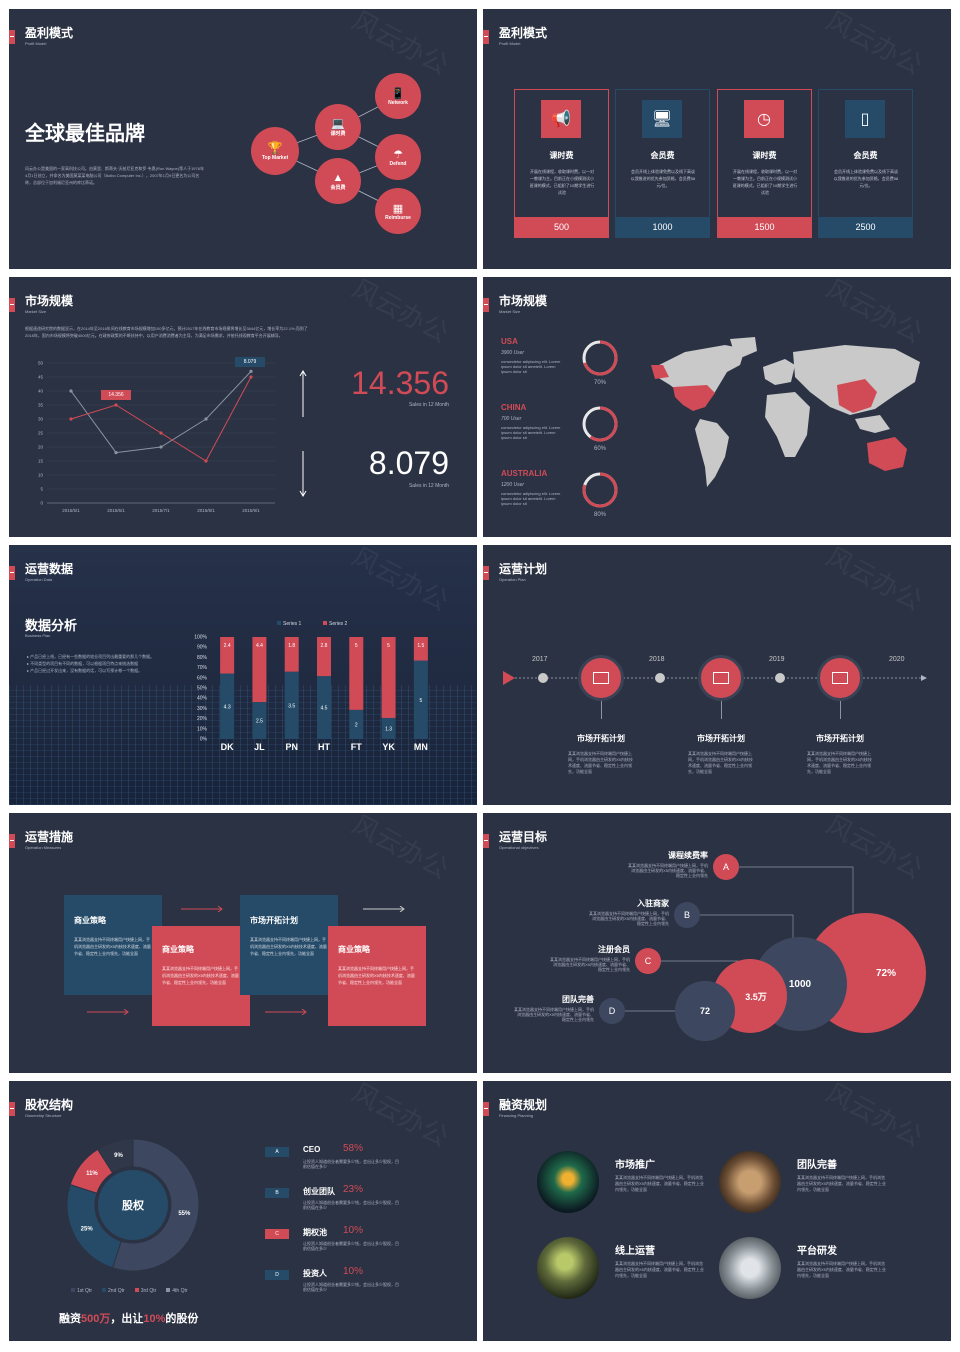 This screenshot has width=960, height=1352. I want to click on row-name: CEO, so click(312, 1149).